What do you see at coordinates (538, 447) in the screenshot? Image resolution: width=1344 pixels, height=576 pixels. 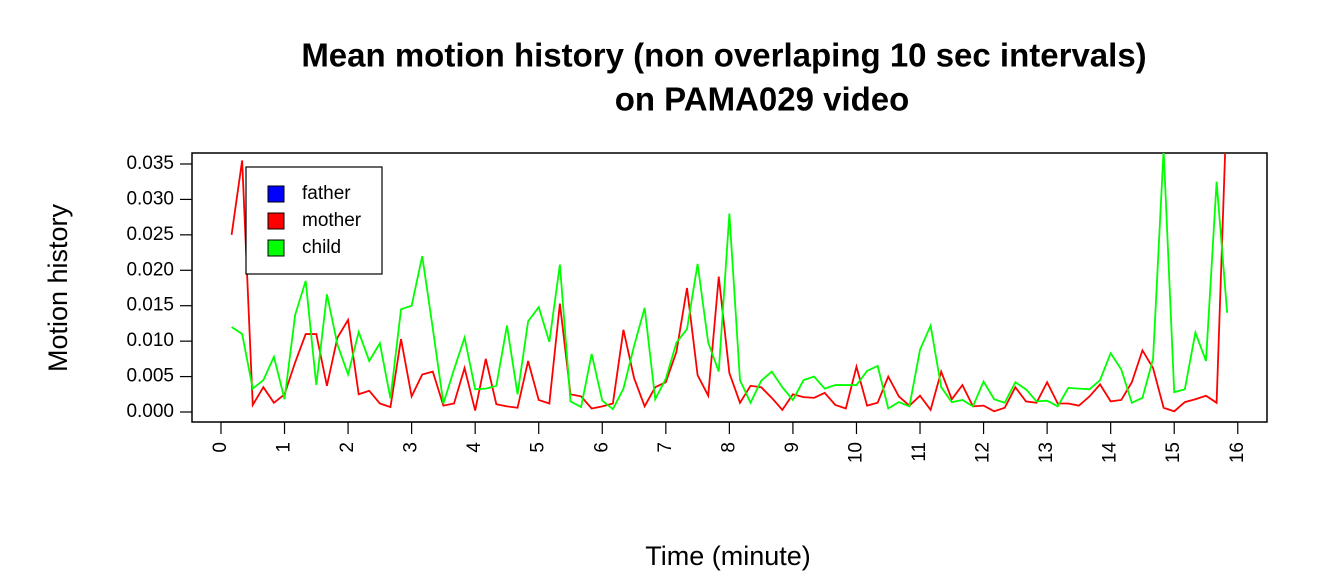 I see `x-tick-label: 5` at bounding box center [538, 447].